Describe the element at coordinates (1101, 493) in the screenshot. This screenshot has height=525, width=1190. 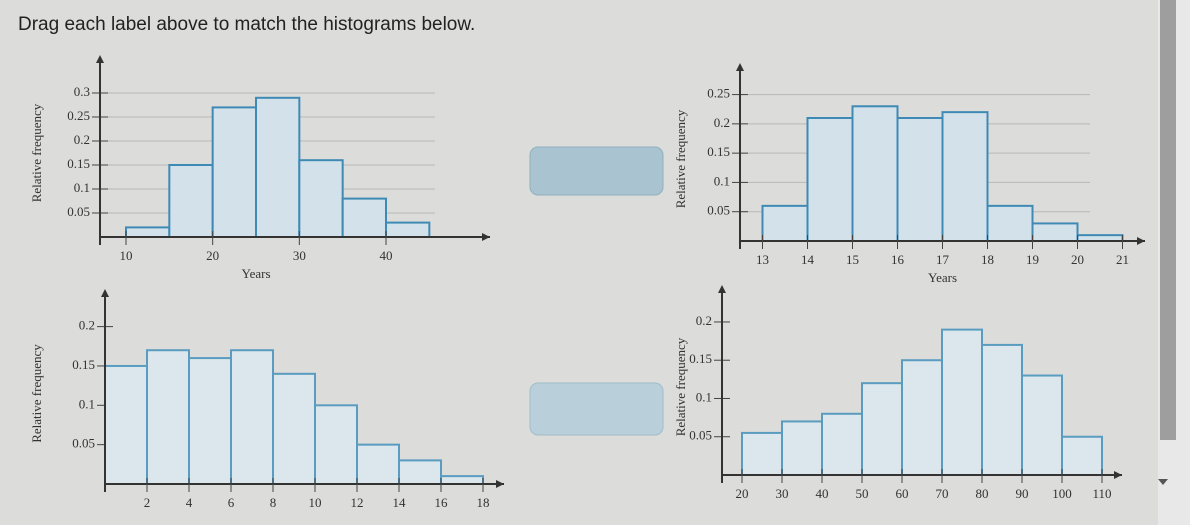
I see `x-tick-label: 110` at that location.